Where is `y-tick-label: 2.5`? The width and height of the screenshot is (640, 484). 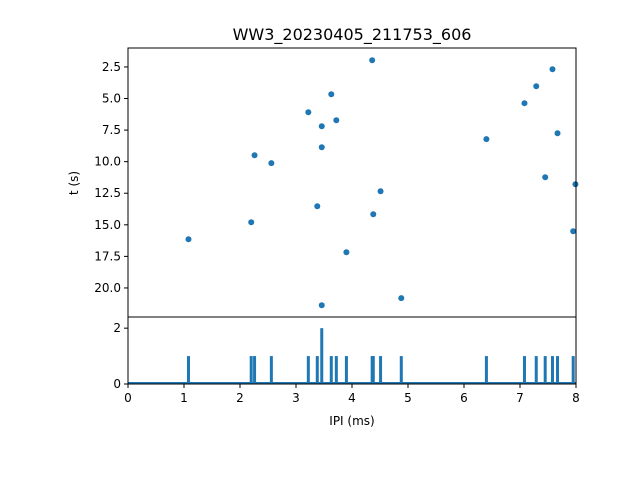
y-tick-label: 2.5 is located at coordinates (111, 67).